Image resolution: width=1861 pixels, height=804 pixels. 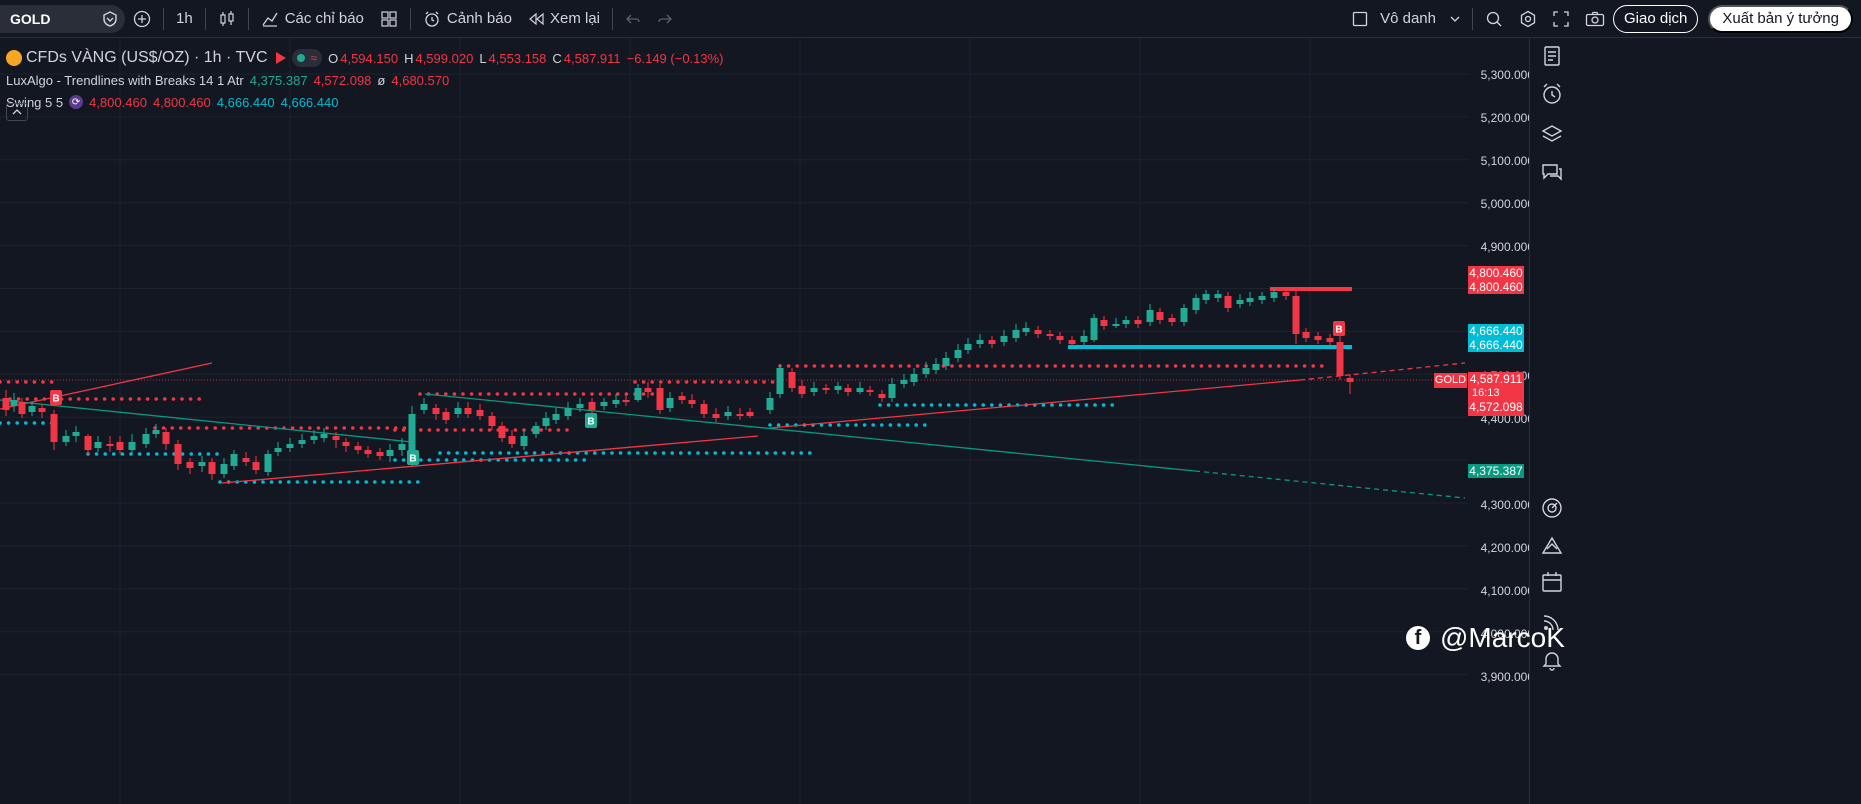 I want to click on interval-button: 1h, so click(x=184, y=19).